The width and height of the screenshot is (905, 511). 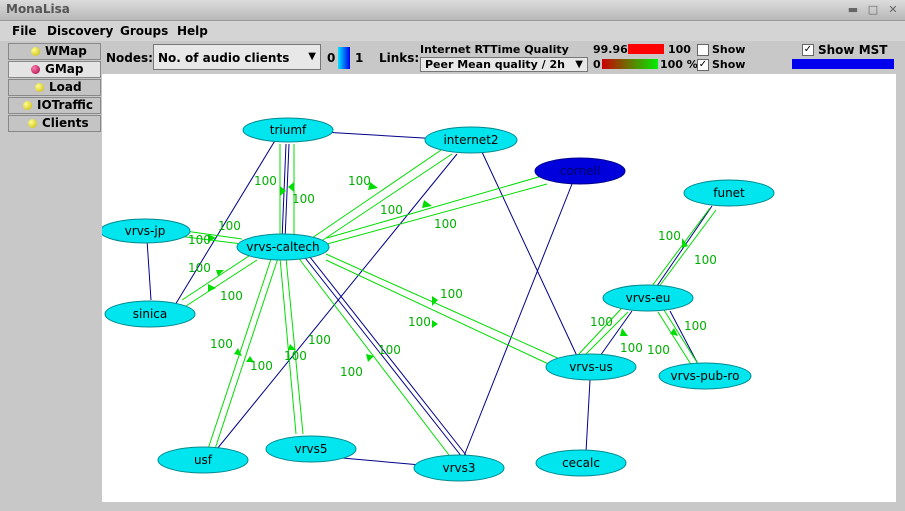 What do you see at coordinates (64, 69) in the screenshot?
I see `tab-label: GMap` at bounding box center [64, 69].